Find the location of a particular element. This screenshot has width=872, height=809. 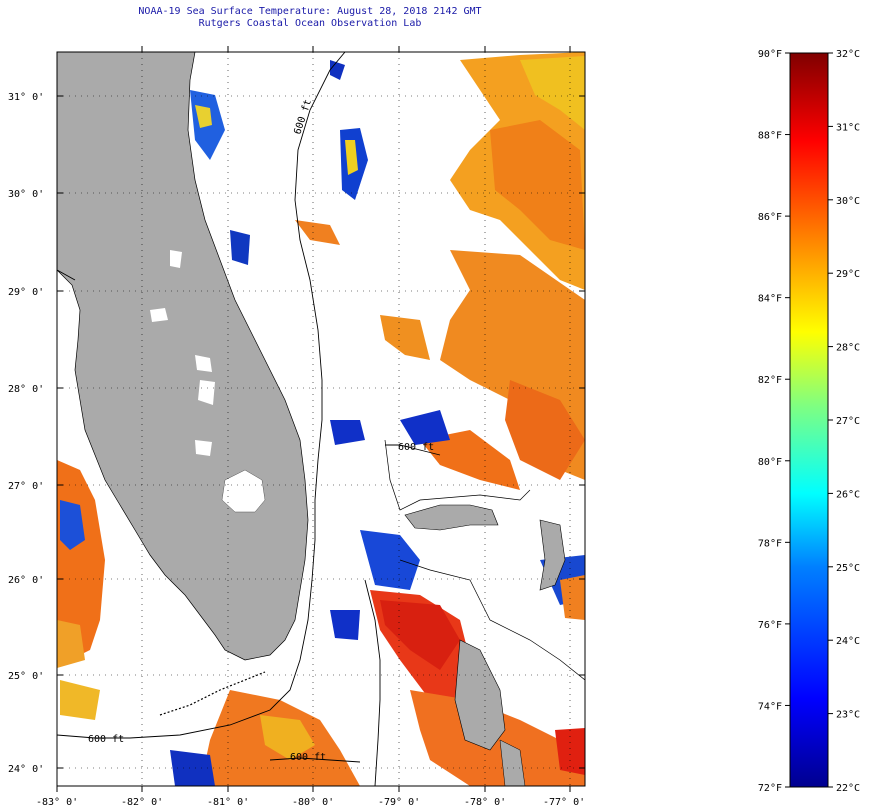

lat-label: 30° 0' is located at coordinates (26, 194).